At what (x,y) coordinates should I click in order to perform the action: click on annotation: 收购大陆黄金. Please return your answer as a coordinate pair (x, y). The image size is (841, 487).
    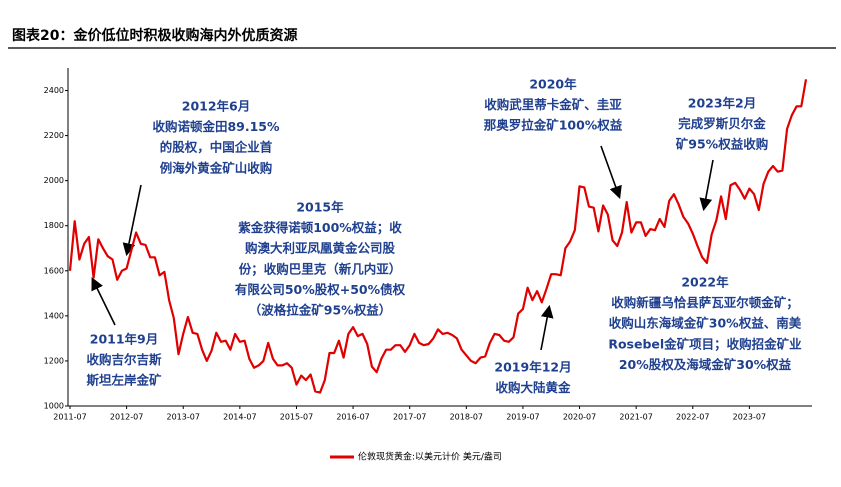
    Looking at the image, I should click on (533, 387).